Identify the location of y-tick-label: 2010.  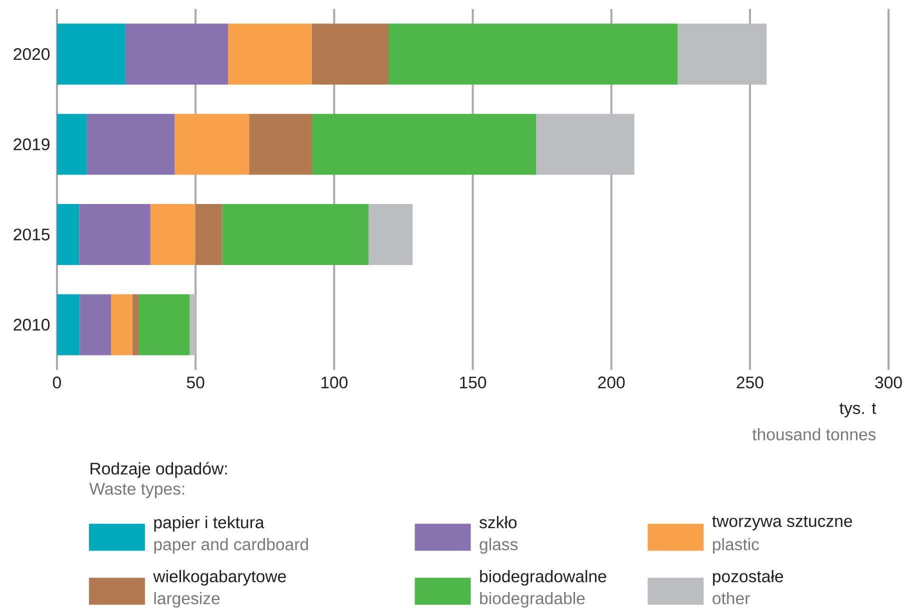
(32, 324).